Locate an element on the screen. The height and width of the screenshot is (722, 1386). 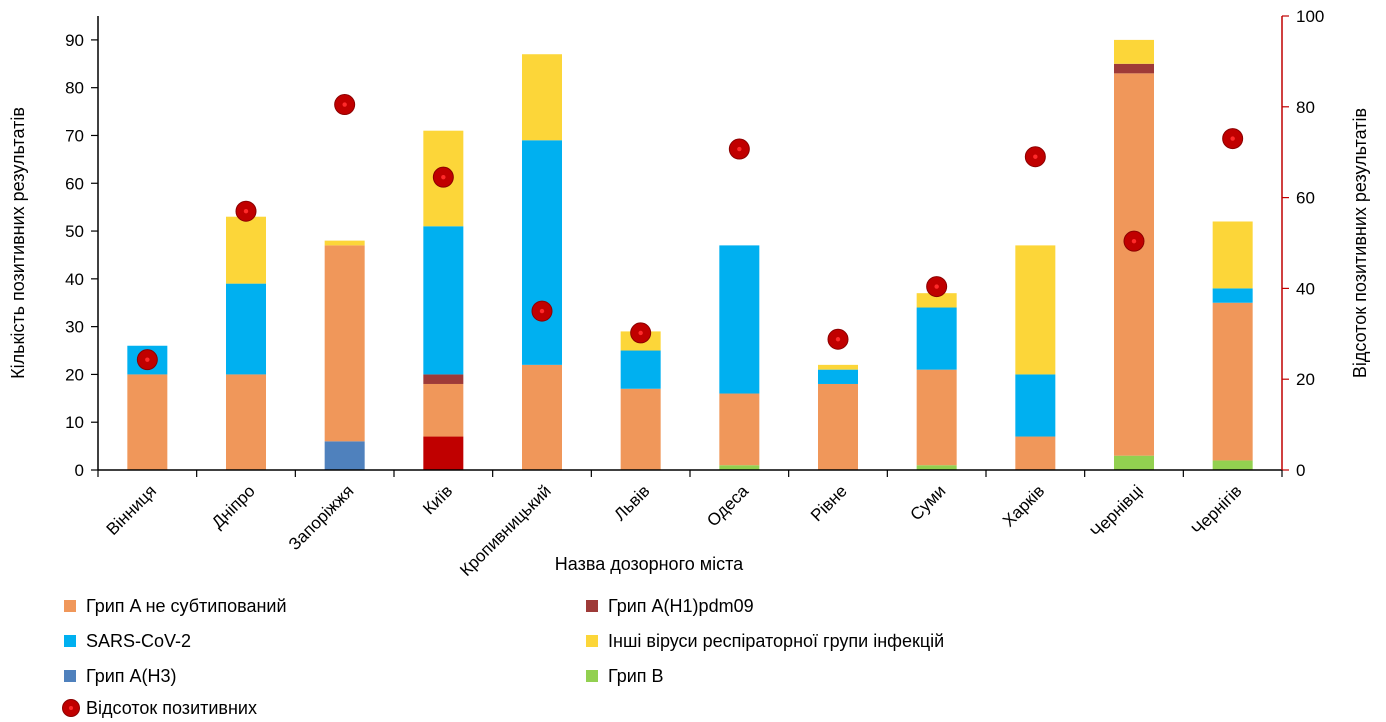
x-tick-label: Суми is located at coordinates (928, 502).